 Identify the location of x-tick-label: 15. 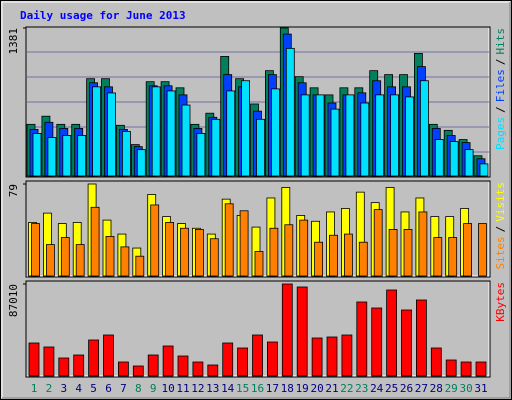
(242, 388).